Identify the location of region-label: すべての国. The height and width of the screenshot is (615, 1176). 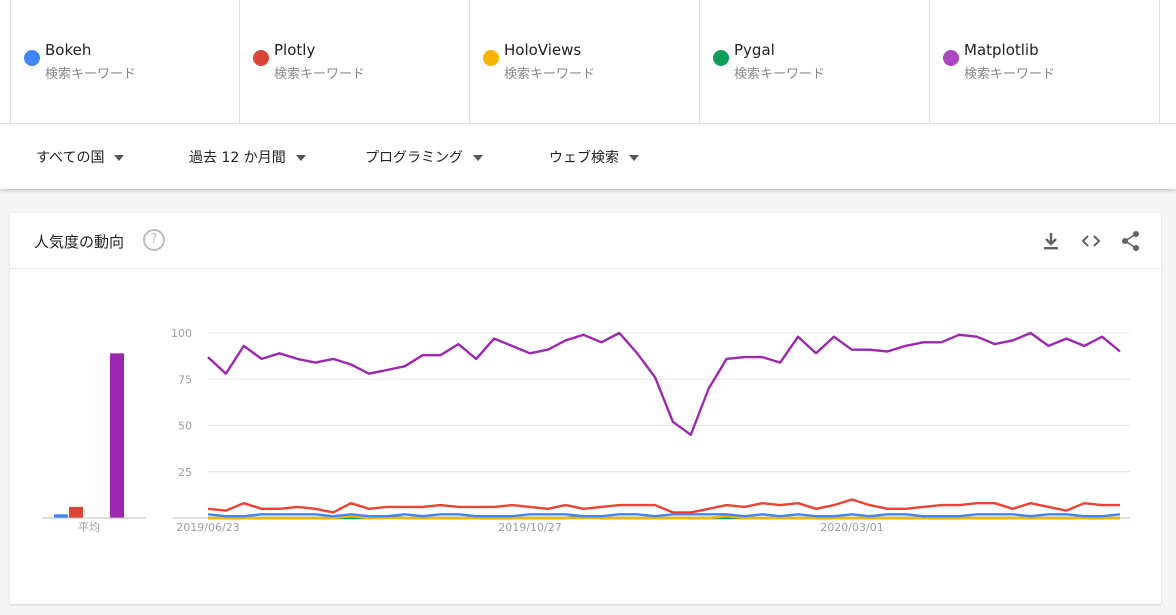
(70, 158).